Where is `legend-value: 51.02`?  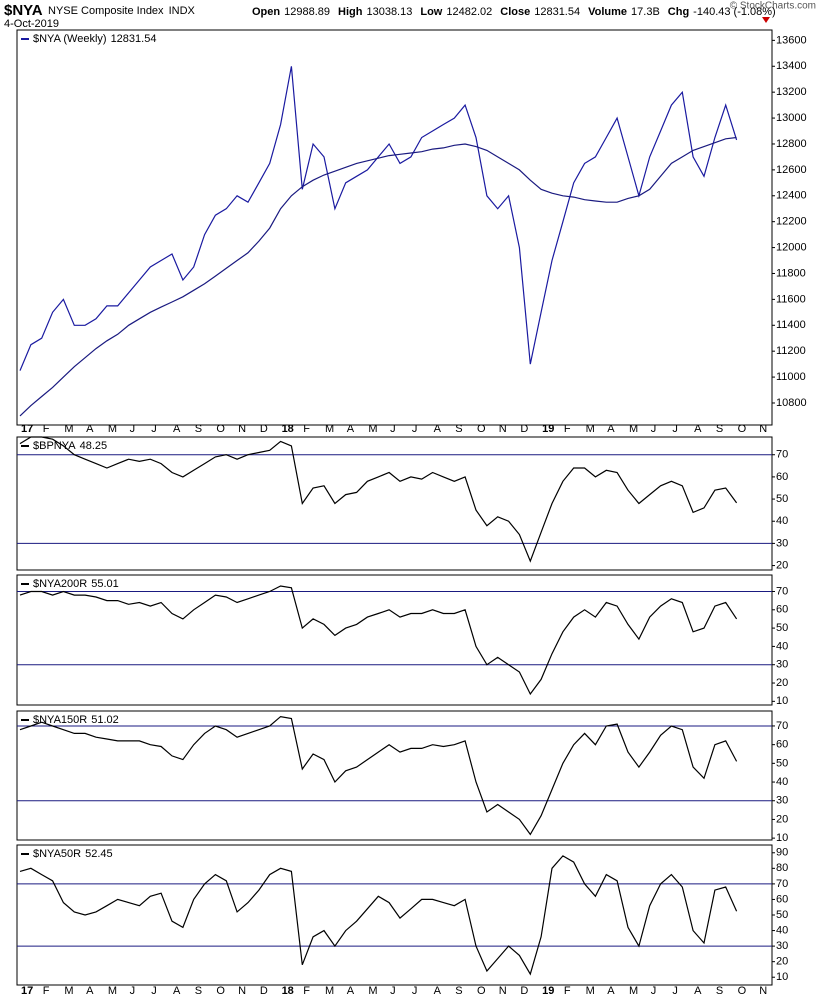
legend-value: 51.02 is located at coordinates (105, 720).